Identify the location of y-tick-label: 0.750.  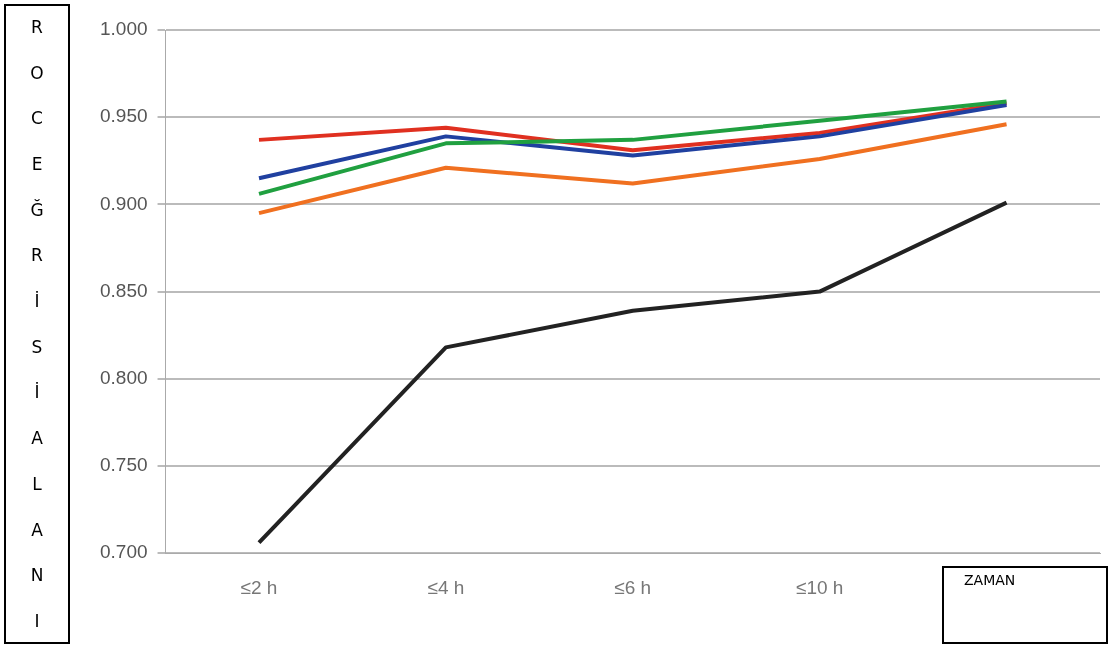
(124, 465).